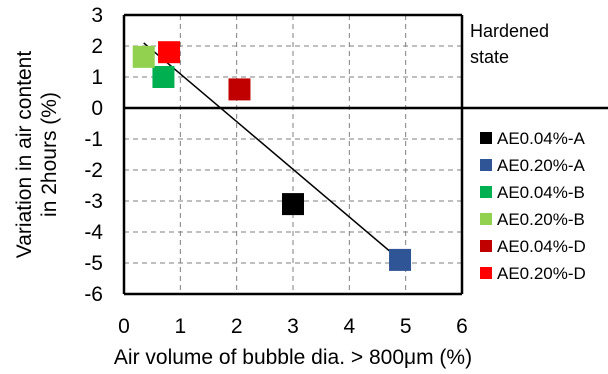 The image size is (608, 374). Describe the element at coordinates (37, 155) in the screenshot. I see `y-axis-title: Variation in air content in 2hours (%)` at that location.